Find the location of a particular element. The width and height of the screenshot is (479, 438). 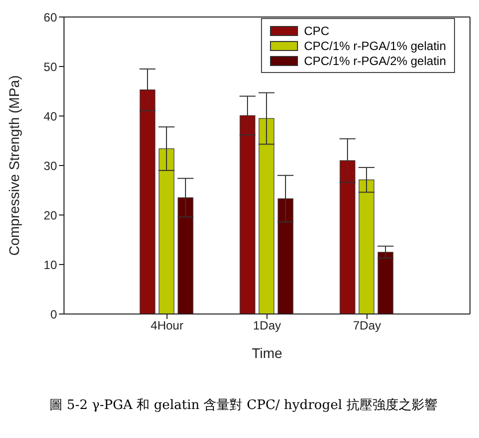

caption: 圖 5-2 γ-PGA 和 gelatin 含量對 CPC/ hydrogel 抗壓強度之影響 is located at coordinates (243, 405).